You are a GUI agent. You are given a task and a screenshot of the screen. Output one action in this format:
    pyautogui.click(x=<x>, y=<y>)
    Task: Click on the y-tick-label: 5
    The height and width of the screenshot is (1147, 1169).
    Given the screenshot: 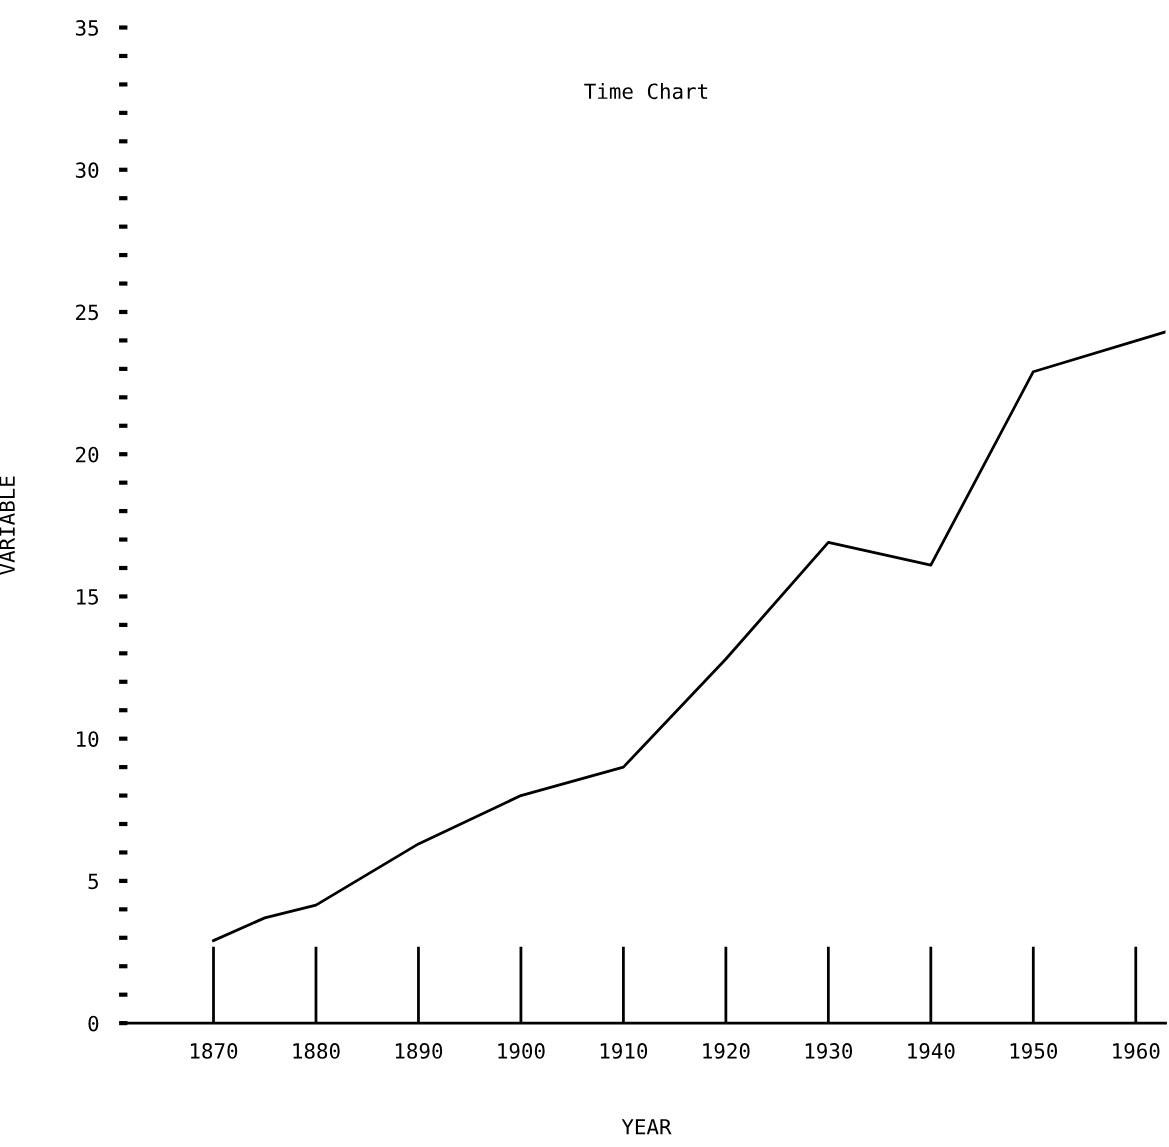 What is the action you would take?
    pyautogui.click(x=93, y=881)
    